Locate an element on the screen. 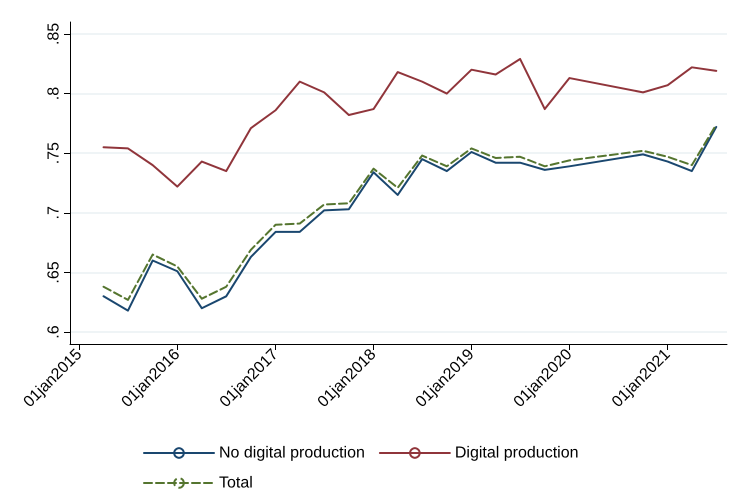 The image size is (739, 504). legend-label: Total is located at coordinates (236, 483).